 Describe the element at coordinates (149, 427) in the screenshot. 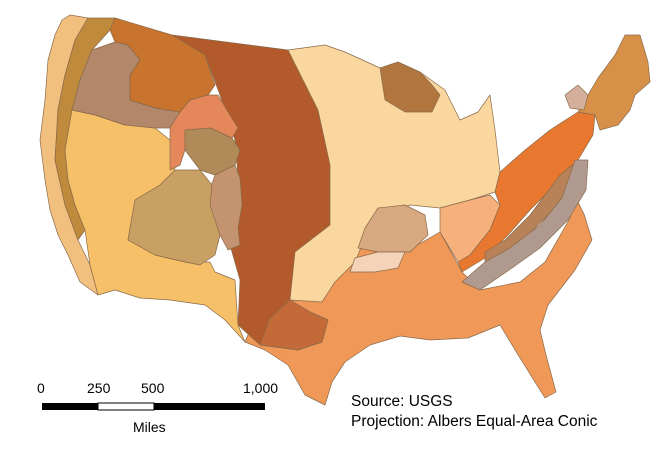

I see `scale-unit-label: Miles` at that location.